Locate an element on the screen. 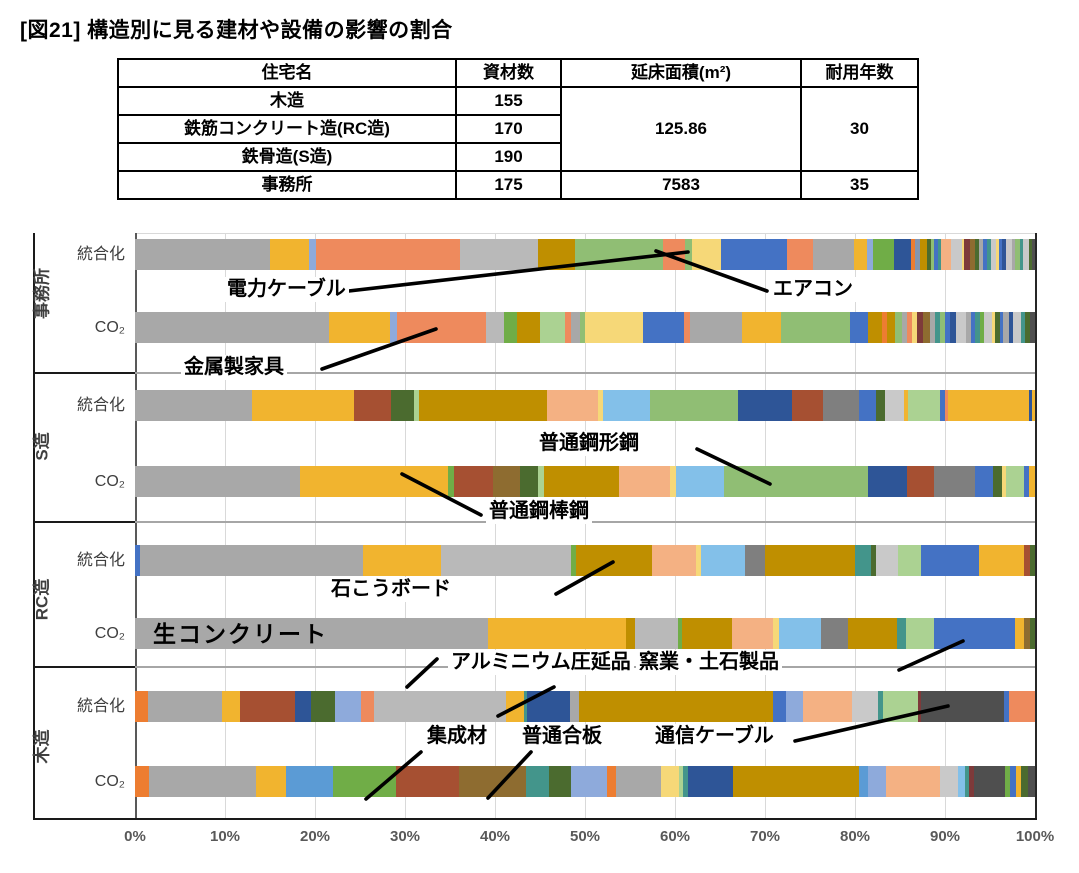 This screenshot has width=1079, height=873. category-axis-line is located at coordinates (34, 526).